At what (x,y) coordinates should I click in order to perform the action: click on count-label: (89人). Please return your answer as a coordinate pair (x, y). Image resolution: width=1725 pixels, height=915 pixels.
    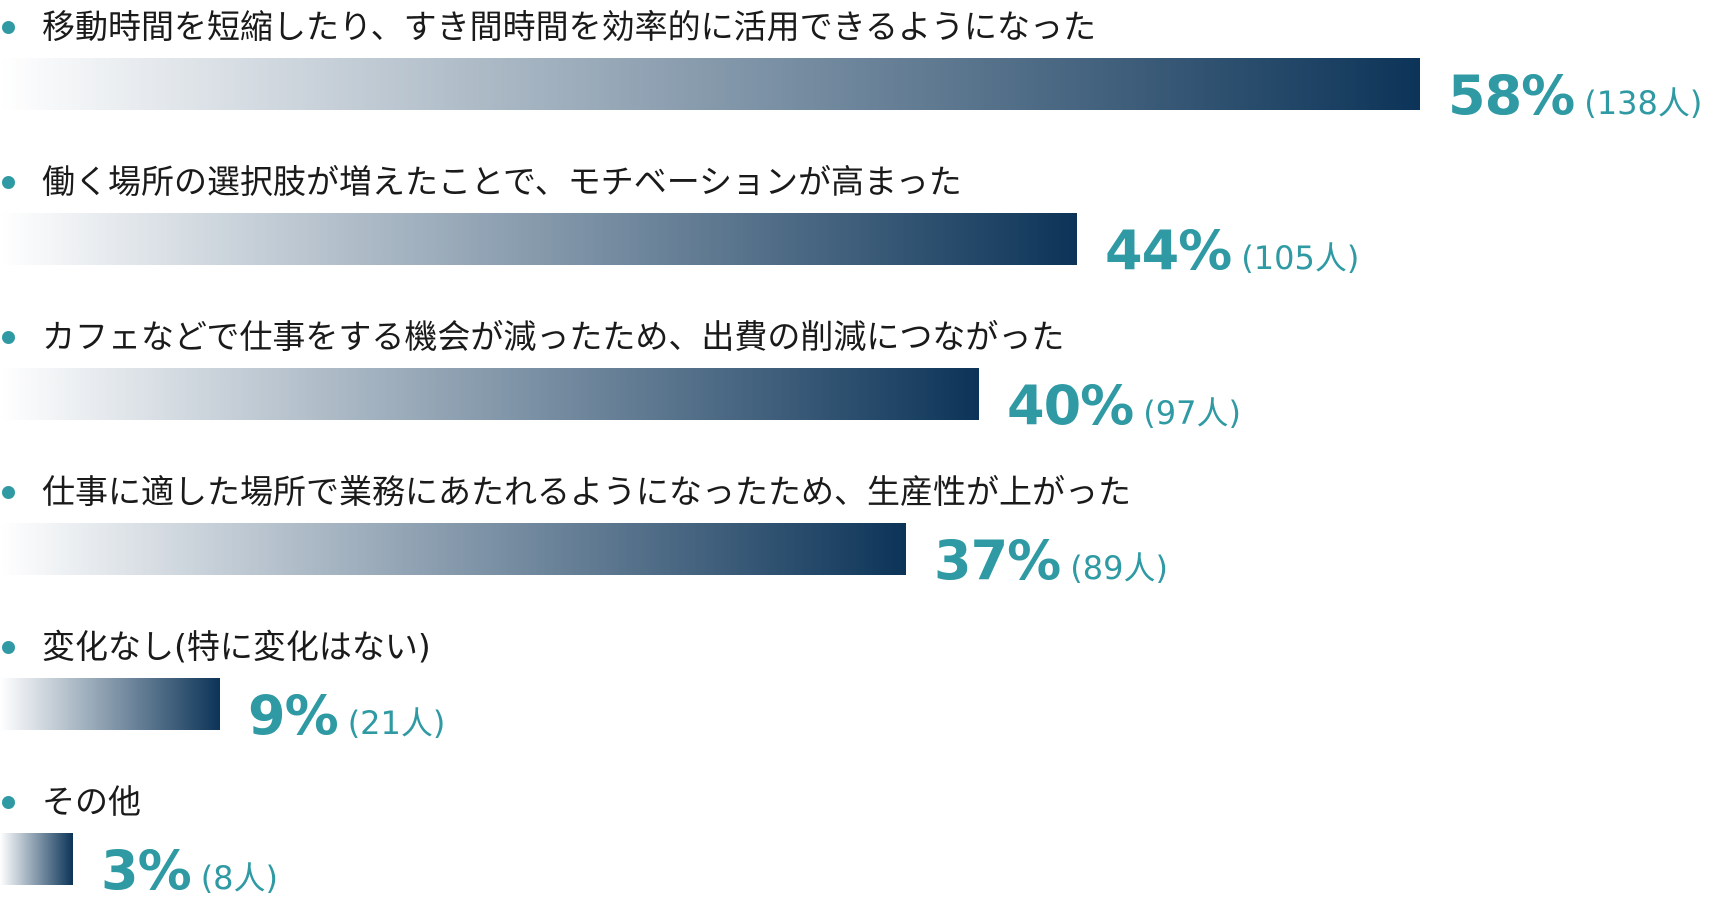
    Looking at the image, I should click on (1119, 568).